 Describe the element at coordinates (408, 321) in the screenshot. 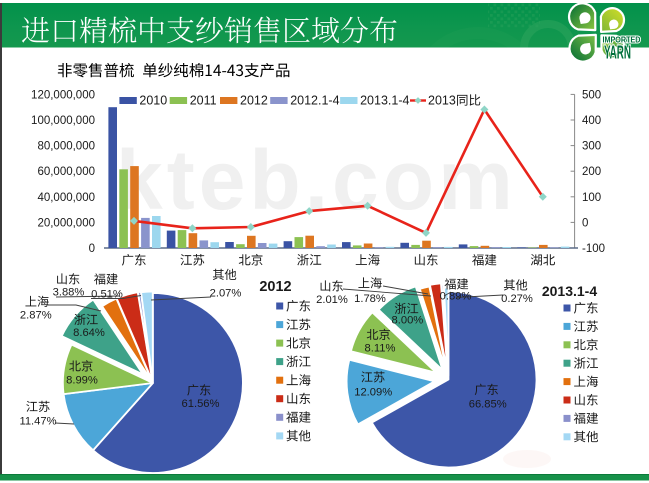

I see `svg-text: 8.00%` at that location.